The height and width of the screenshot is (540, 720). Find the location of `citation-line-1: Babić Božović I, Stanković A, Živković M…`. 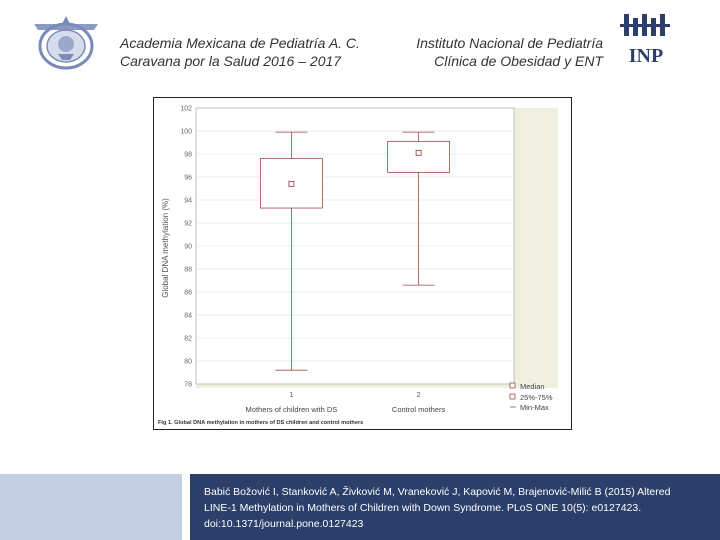

citation-line-1: Babić Božović I, Stanković A, Živković M… is located at coordinates (437, 492).